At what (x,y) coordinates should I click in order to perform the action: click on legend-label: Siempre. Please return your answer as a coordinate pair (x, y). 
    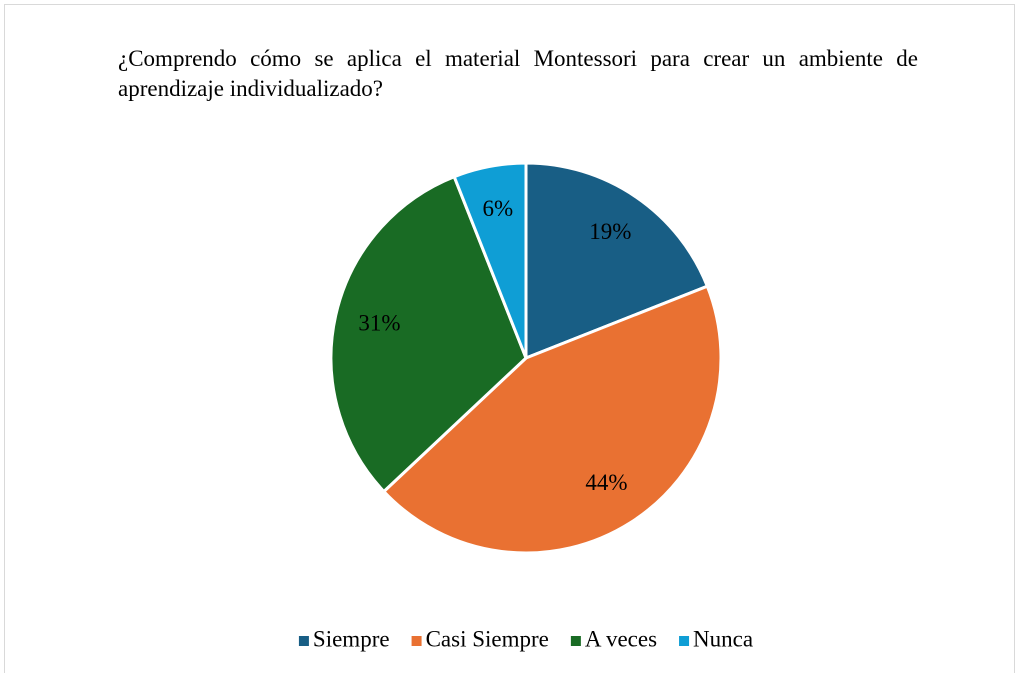
    Looking at the image, I should click on (351, 638).